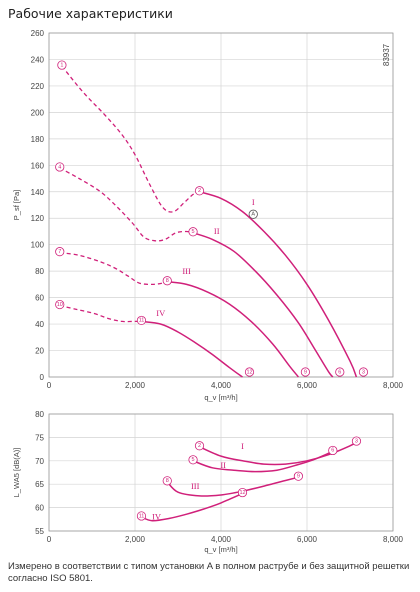 Image resolution: width=420 pixels, height=592 pixels. Describe the element at coordinates (39, 531) in the screenshot. I see `y-tick-label: 55` at that location.